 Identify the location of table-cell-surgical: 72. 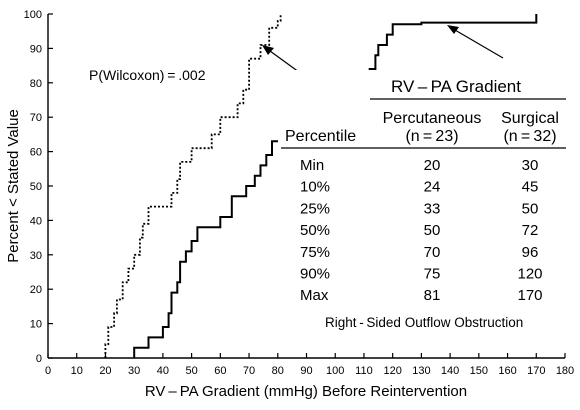
(530, 230).